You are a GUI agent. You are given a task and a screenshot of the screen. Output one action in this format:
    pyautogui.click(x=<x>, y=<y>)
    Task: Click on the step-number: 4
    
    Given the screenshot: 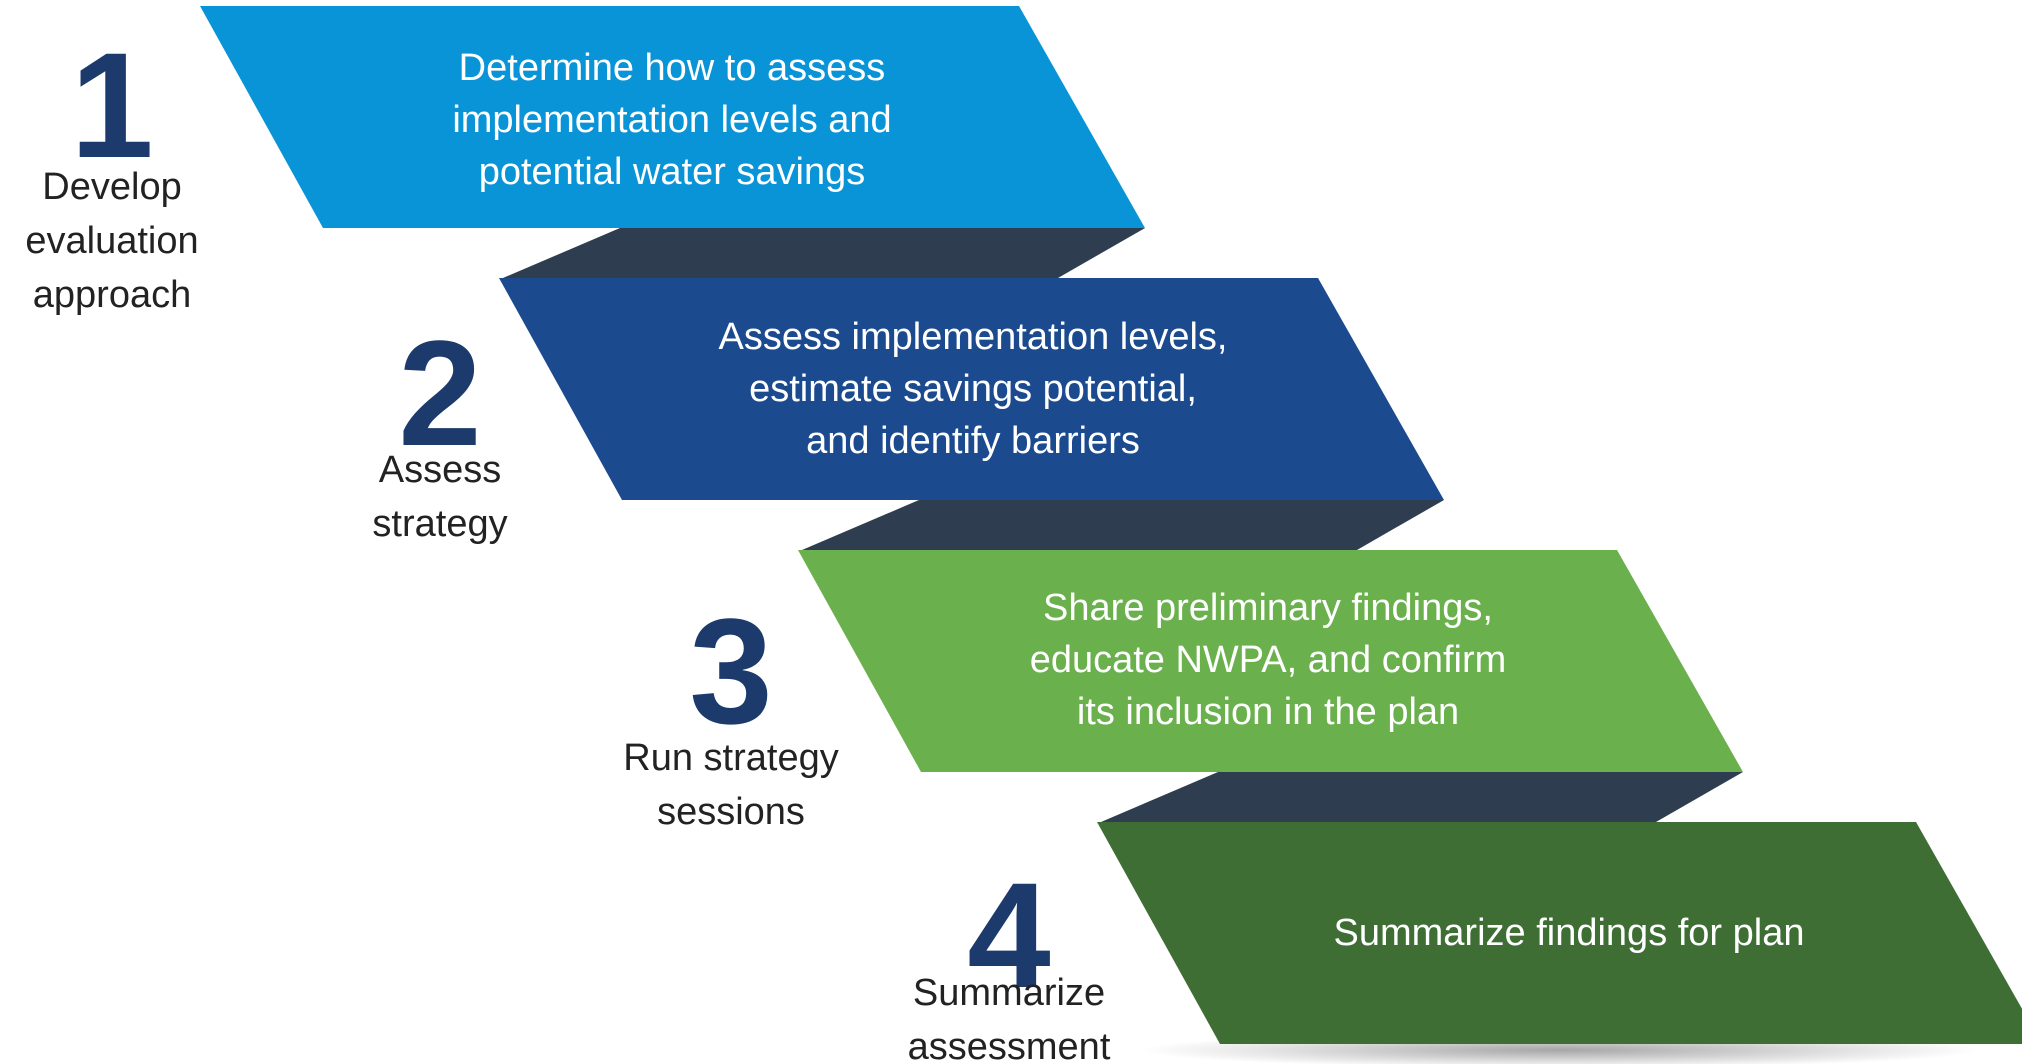 What is the action you would take?
    pyautogui.click(x=1009, y=935)
    